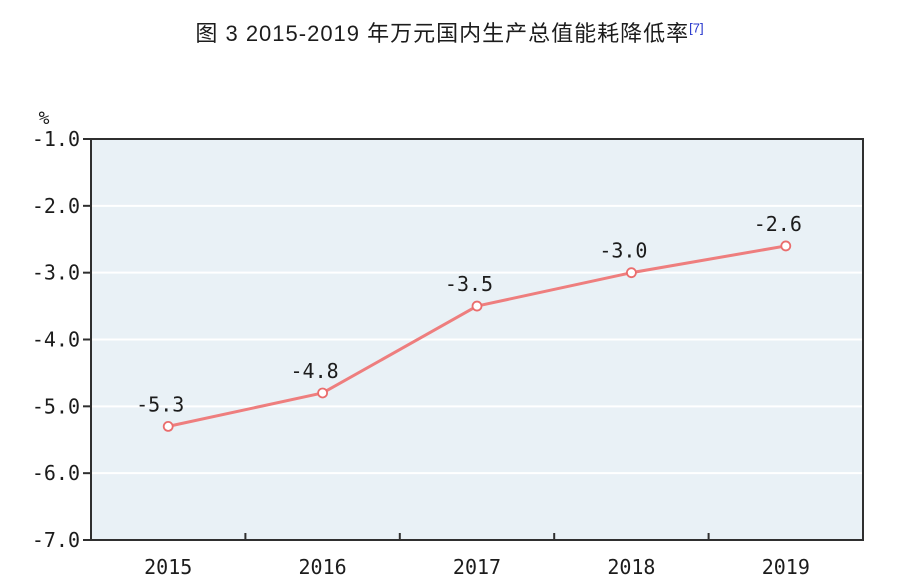  Describe the element at coordinates (623, 251) in the screenshot. I see `data-point-label: -3.0` at that location.